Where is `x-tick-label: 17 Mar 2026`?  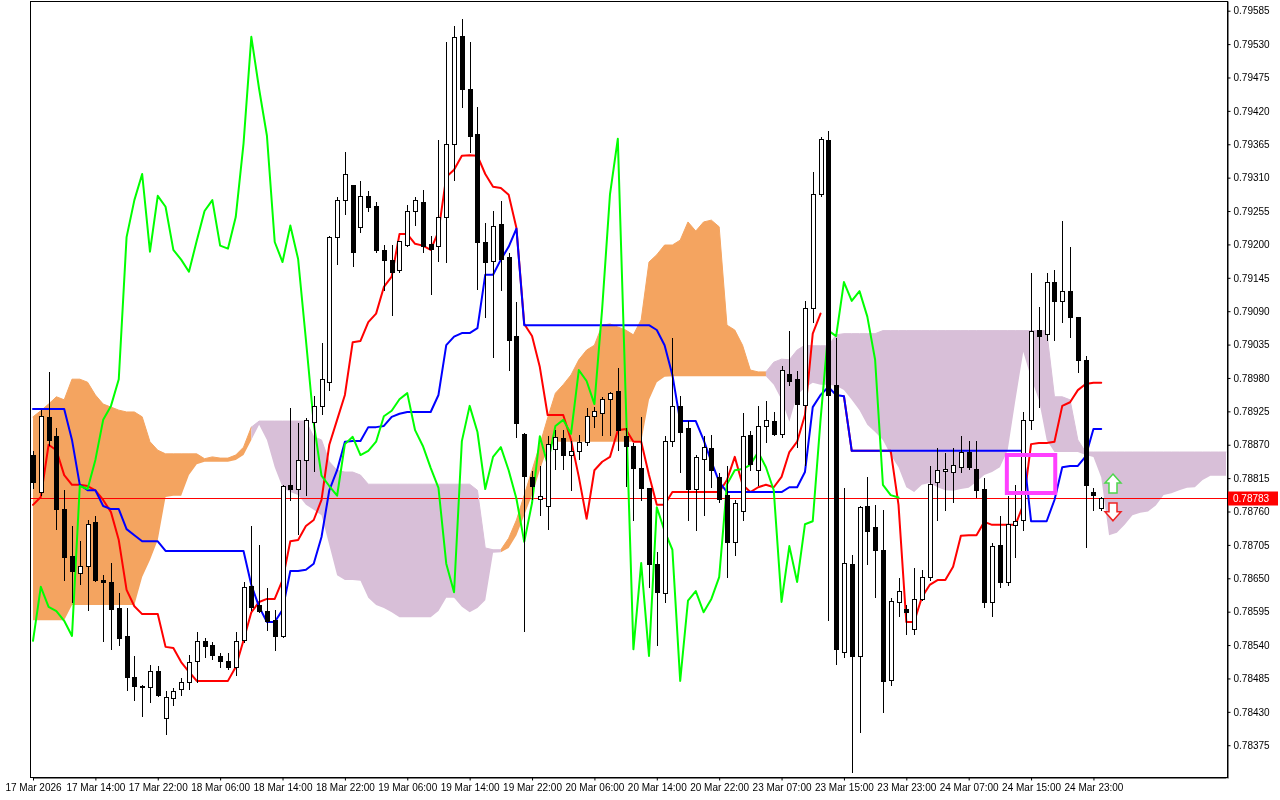 x-tick-label: 17 Mar 2026 is located at coordinates (34, 787).